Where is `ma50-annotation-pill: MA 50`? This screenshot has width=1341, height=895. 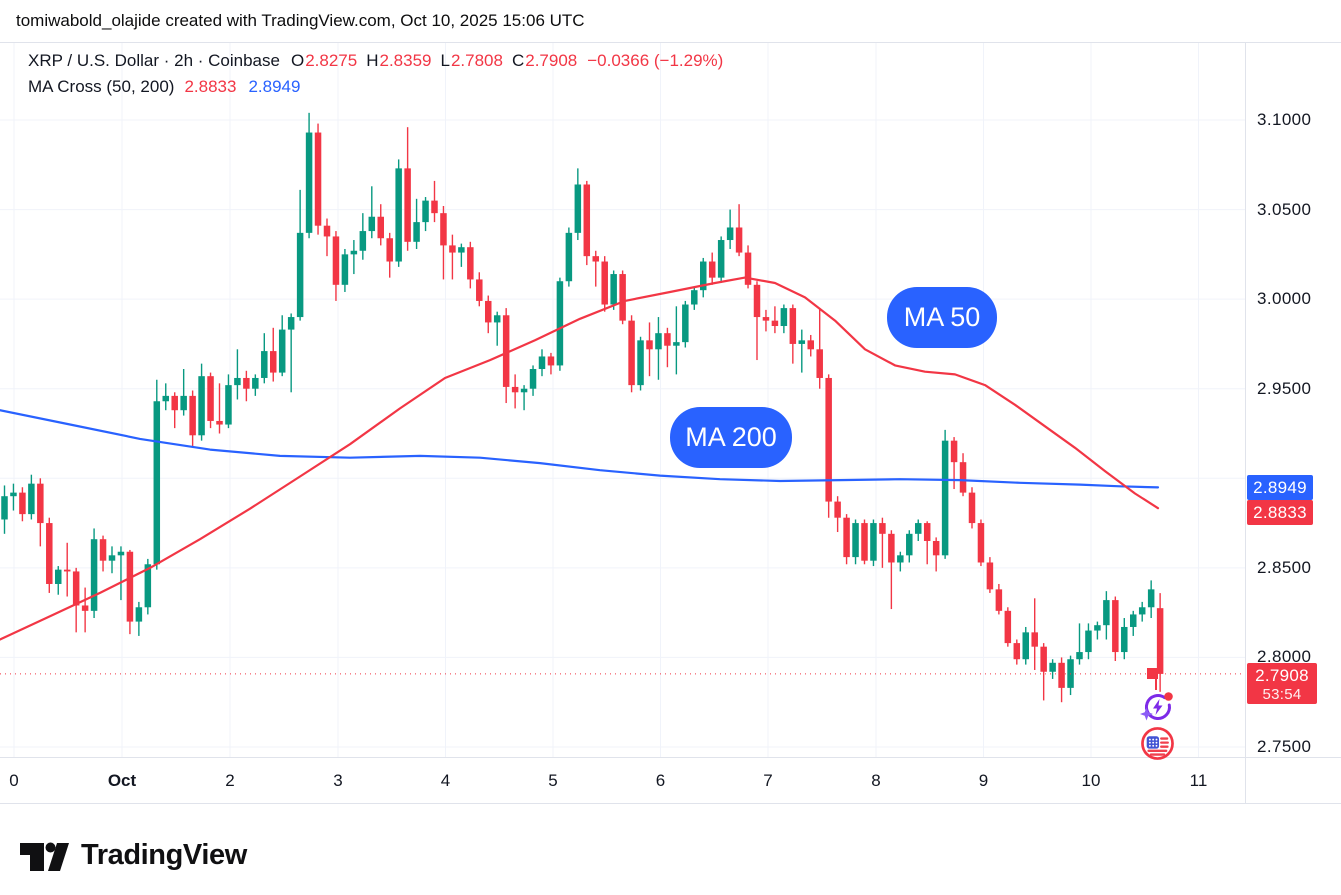 ma50-annotation-pill: MA 50 is located at coordinates (942, 317).